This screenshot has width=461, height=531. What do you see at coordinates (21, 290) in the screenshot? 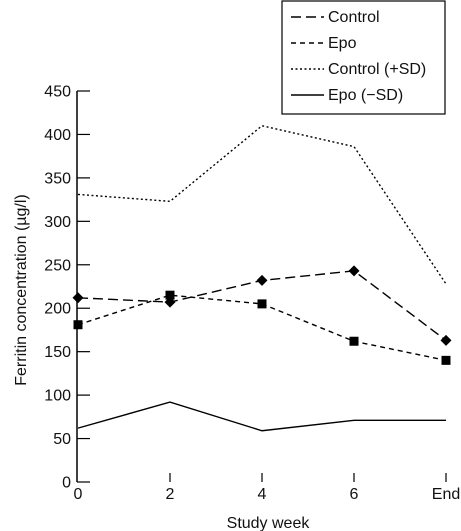
I see `y-axis-label: Ferritin concentration (µg/l)` at bounding box center [21, 290].